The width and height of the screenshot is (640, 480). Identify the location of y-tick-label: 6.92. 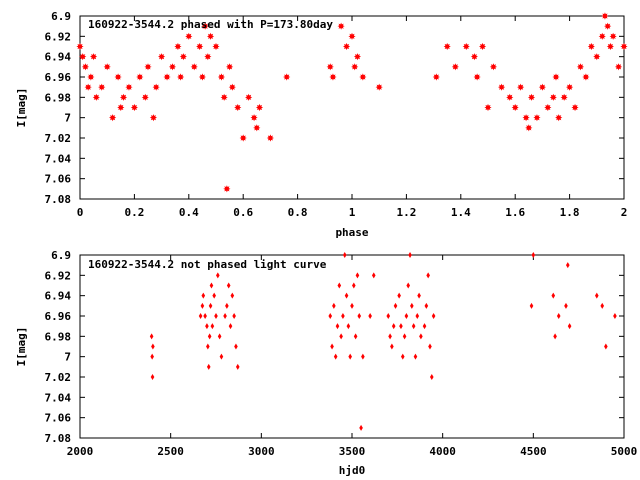
(58, 275).